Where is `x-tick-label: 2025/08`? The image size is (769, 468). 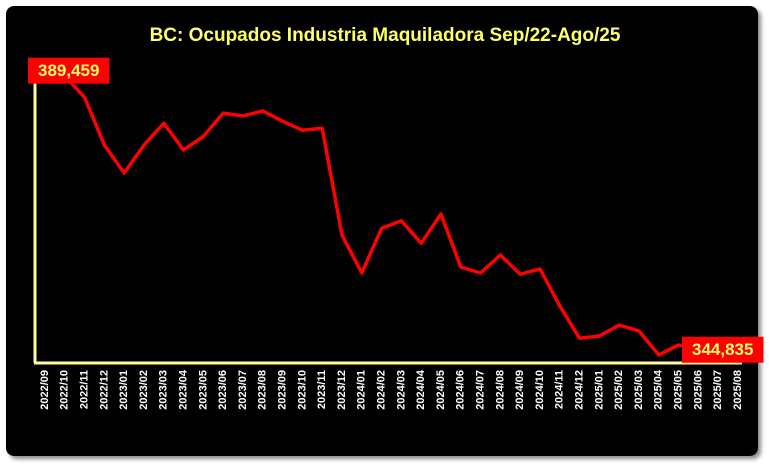 x-tick-label: 2025/08 is located at coordinates (738, 390).